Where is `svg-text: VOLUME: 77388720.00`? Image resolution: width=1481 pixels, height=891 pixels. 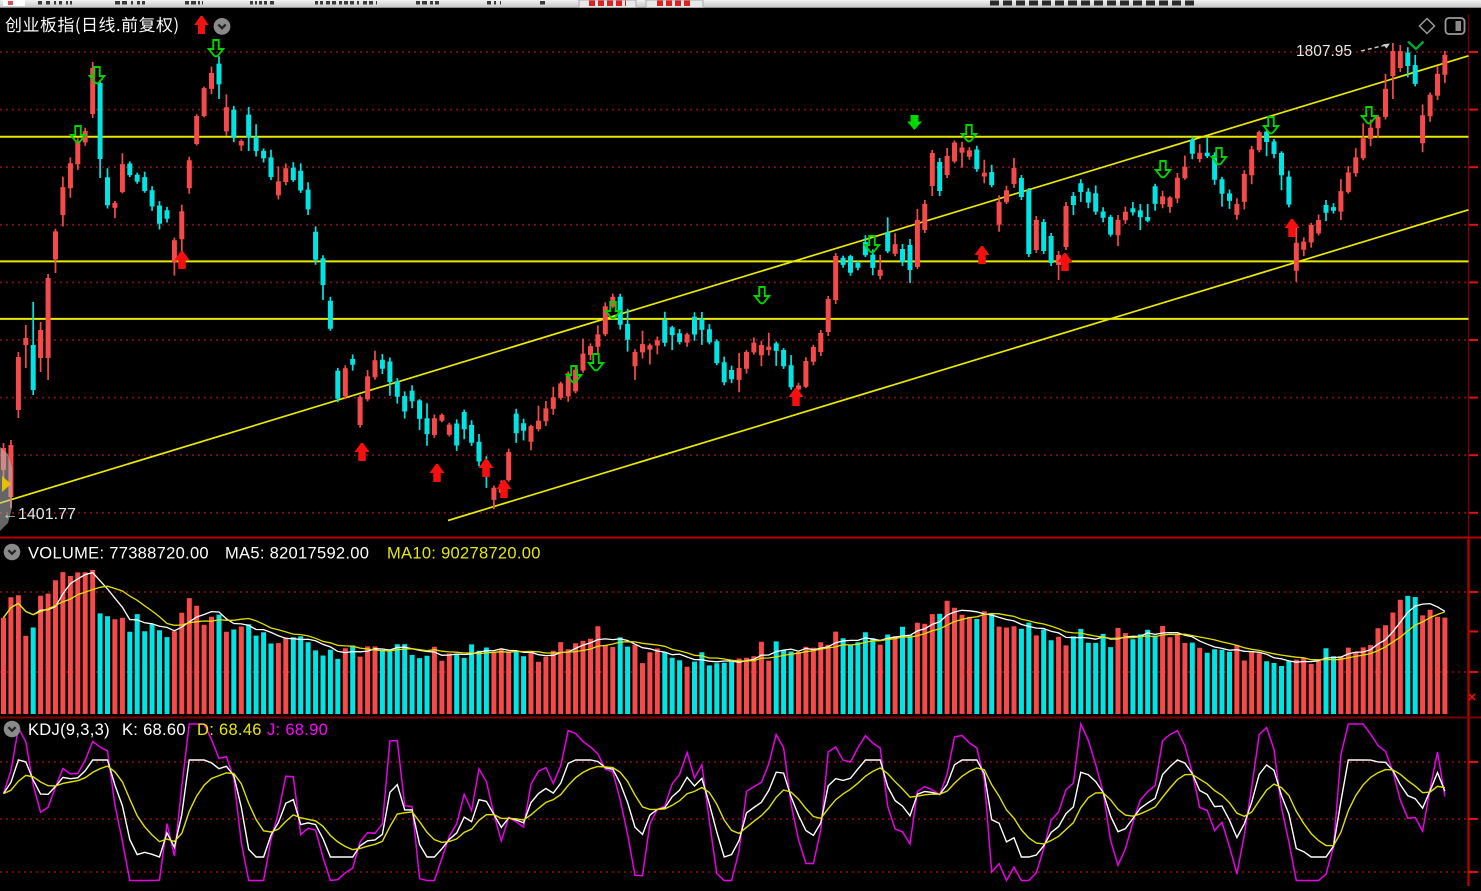 svg-text: VOLUME: 77388720.00 is located at coordinates (118, 554).